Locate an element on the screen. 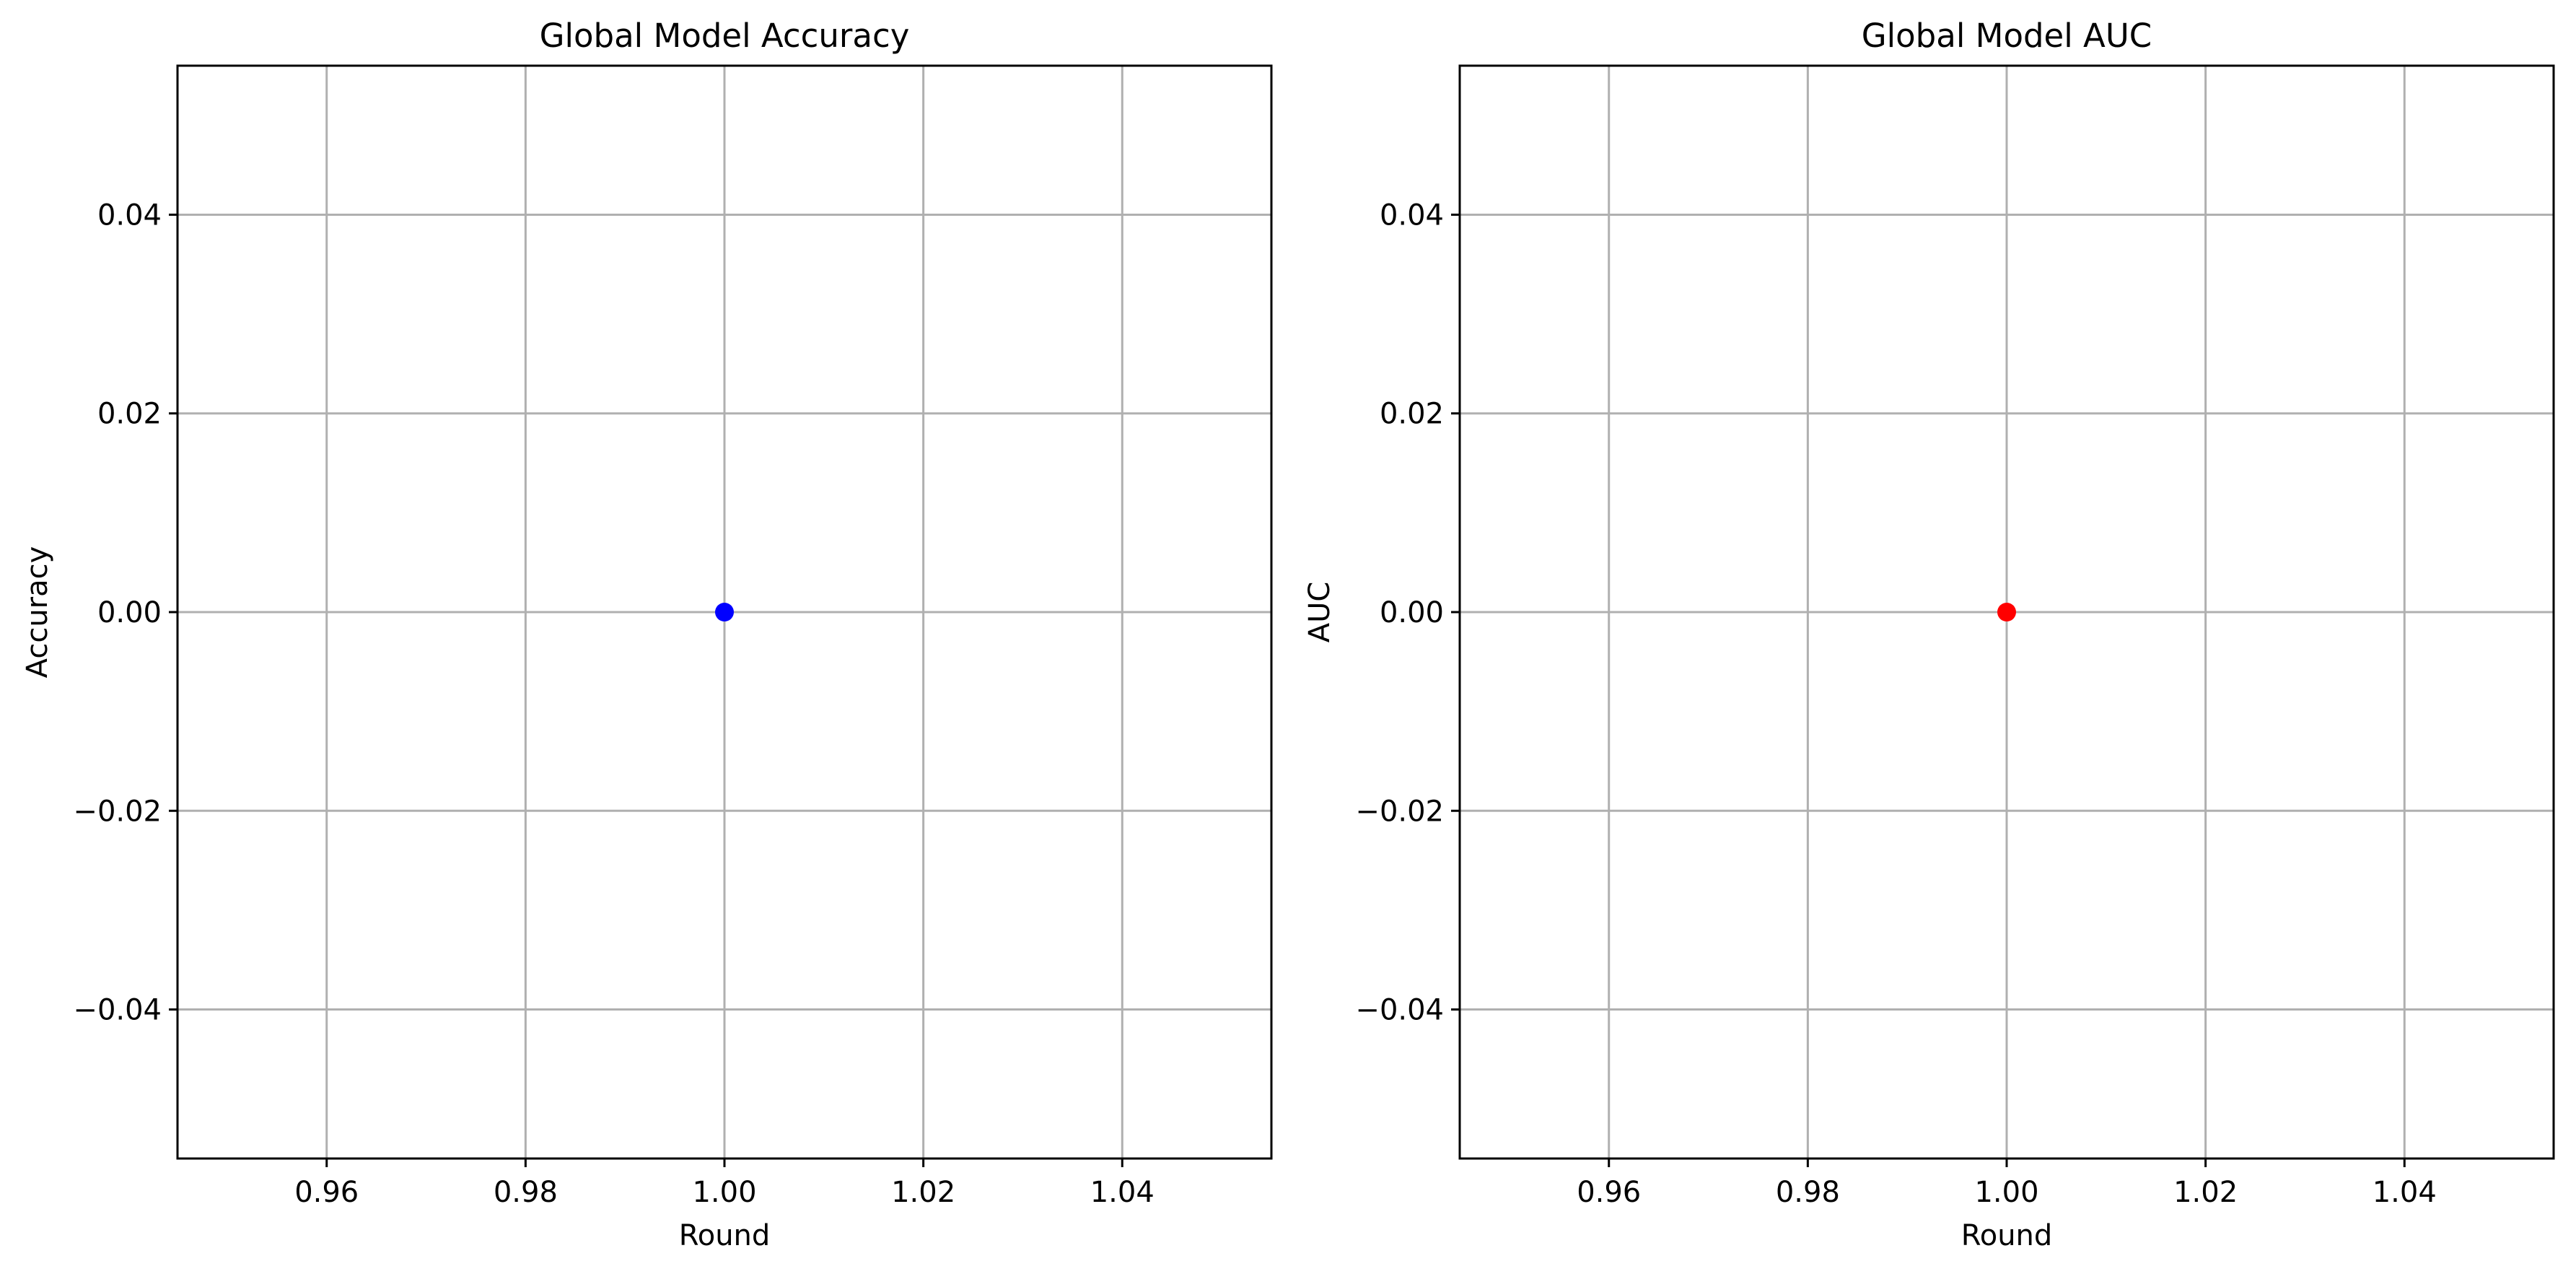 The image size is (2576, 1274). auc-title: Global Model AUC is located at coordinates (2007, 36).